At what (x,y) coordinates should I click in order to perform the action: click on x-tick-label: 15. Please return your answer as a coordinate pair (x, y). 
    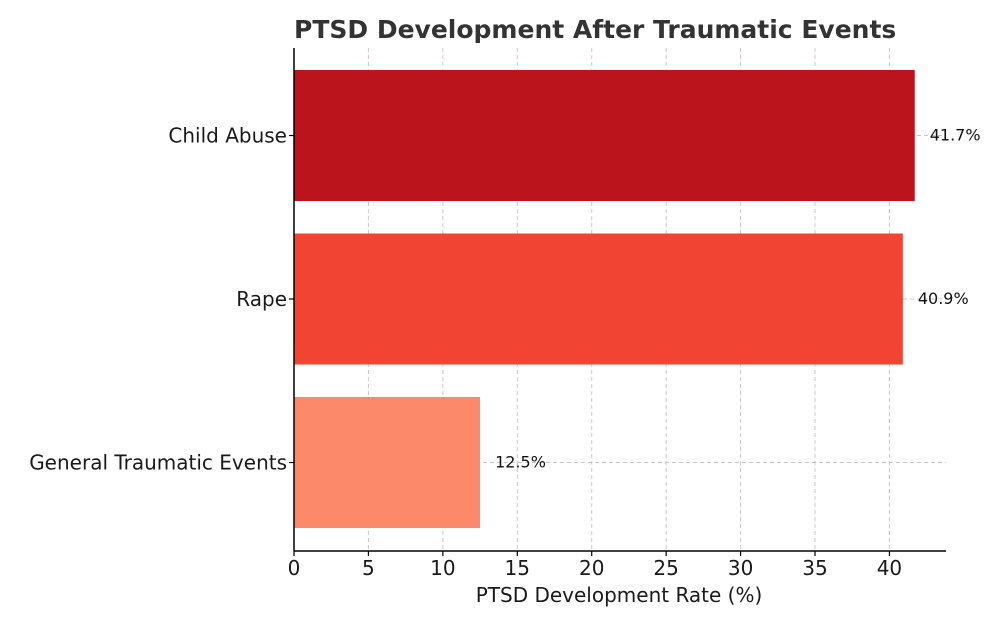
    Looking at the image, I should click on (517, 568).